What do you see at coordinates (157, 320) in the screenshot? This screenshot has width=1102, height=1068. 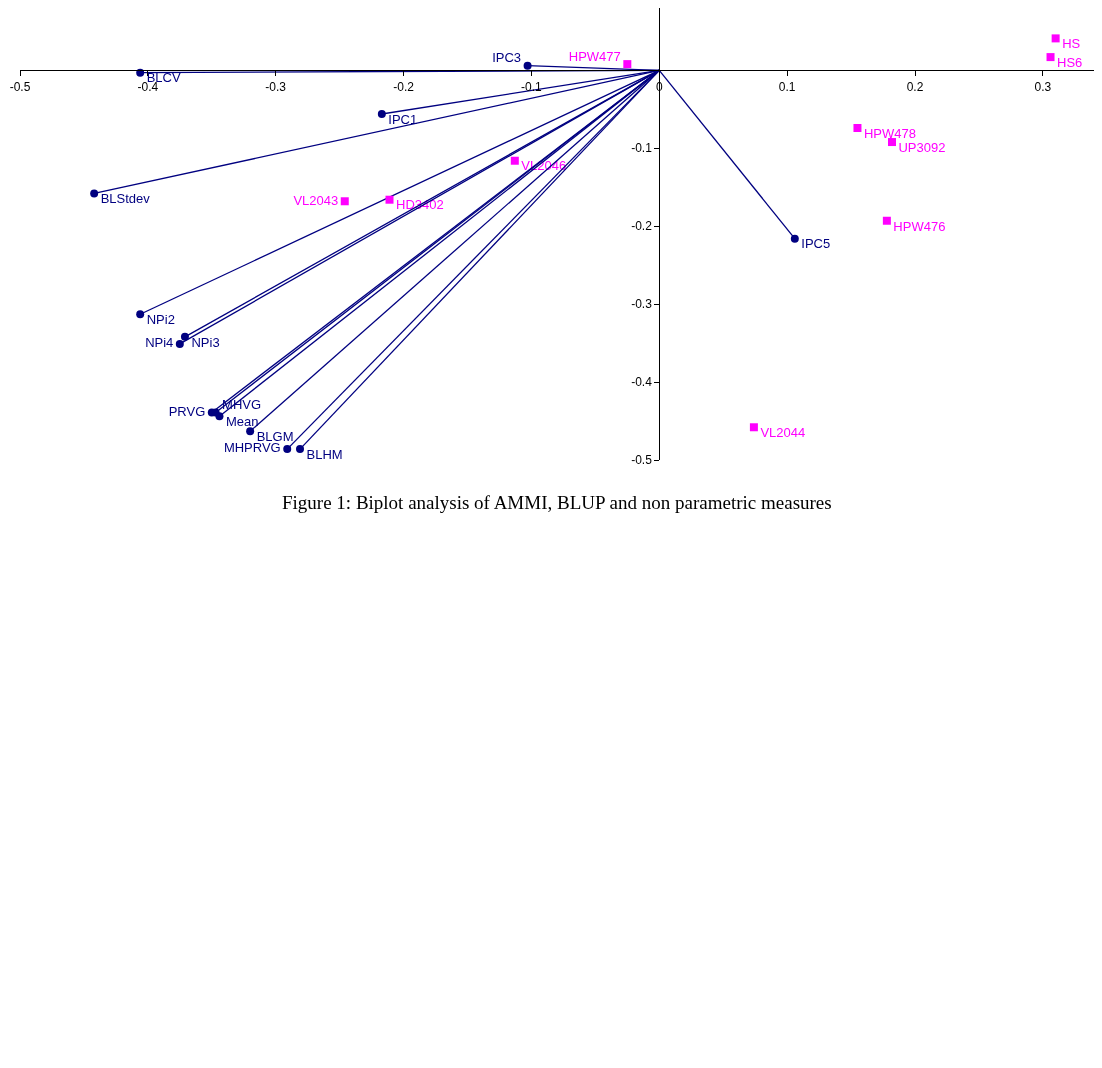 I see `data-label: NPi2` at bounding box center [157, 320].